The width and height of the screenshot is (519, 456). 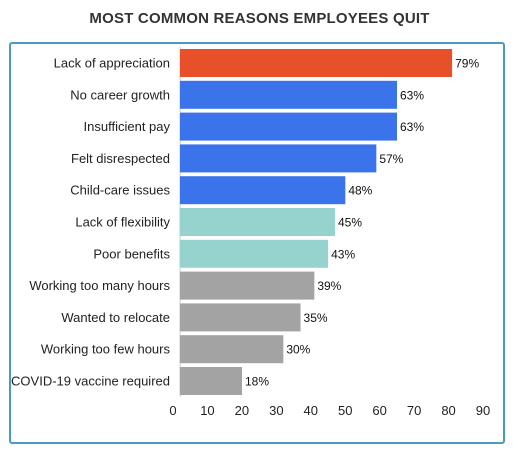 What do you see at coordinates (207, 410) in the screenshot?
I see `x-tick-label: 10` at bounding box center [207, 410].